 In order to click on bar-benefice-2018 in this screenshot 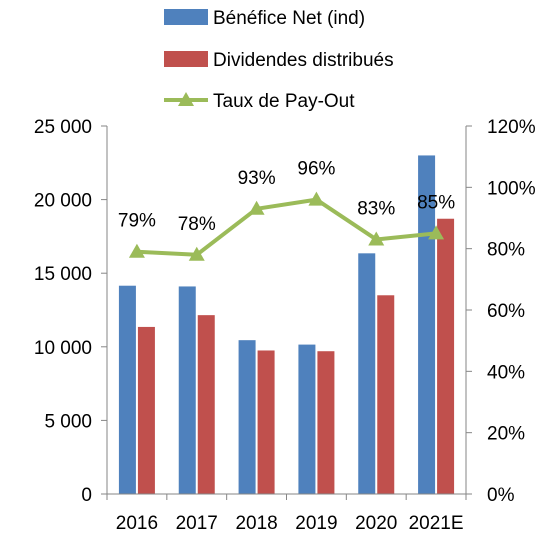, I will do `click(247, 417)`.